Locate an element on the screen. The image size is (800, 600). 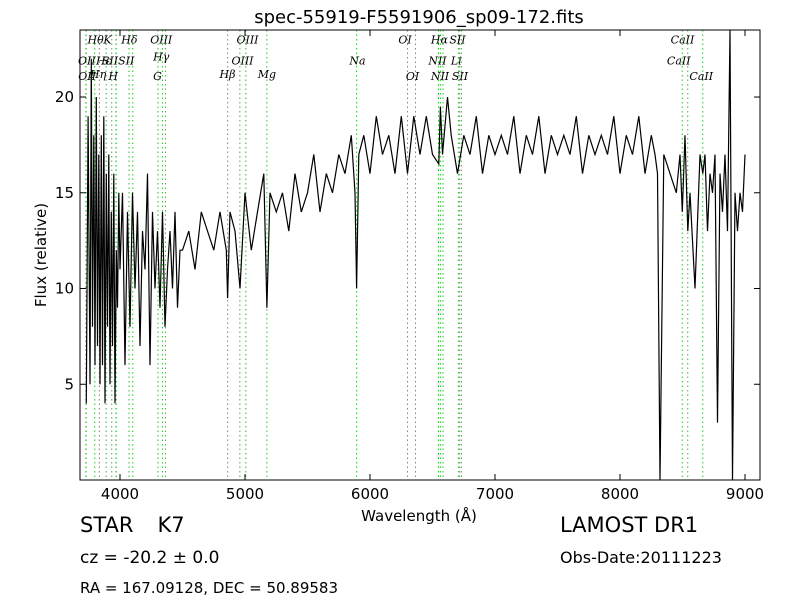
emission-line-label-26: CaII is located at coordinates (683, 39).